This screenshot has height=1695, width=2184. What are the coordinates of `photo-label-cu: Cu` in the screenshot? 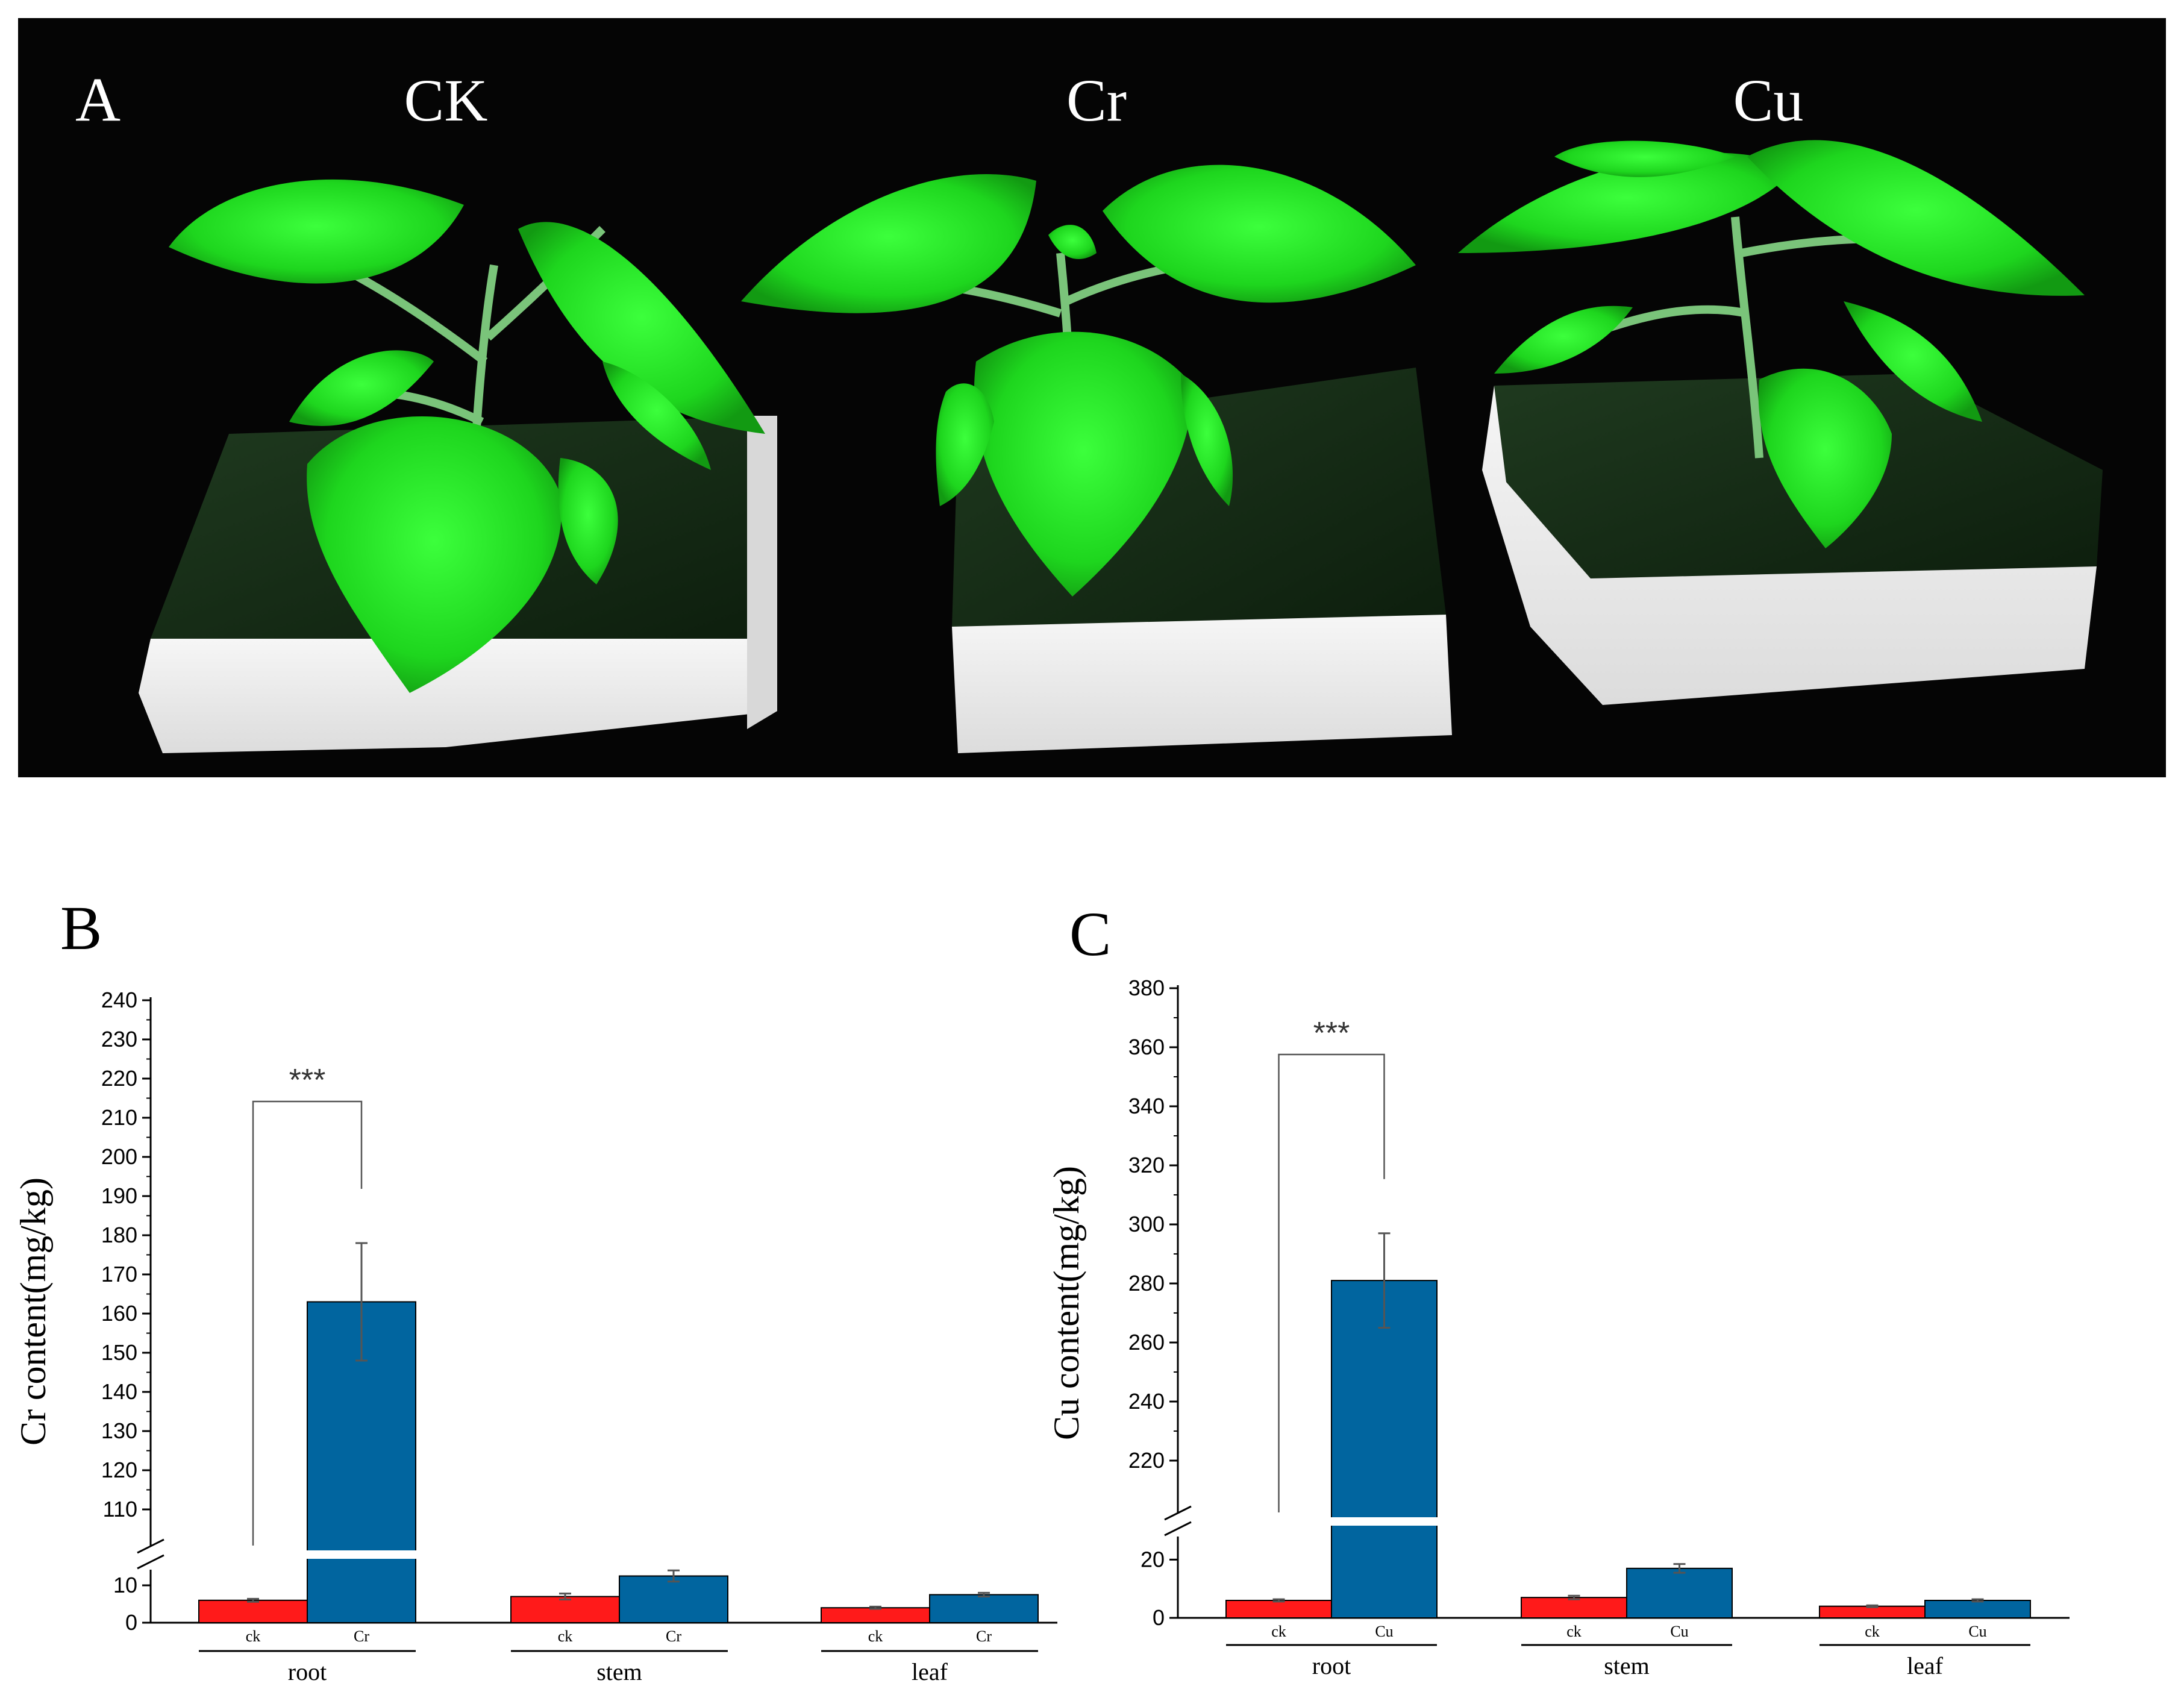 It's located at (1769, 100).